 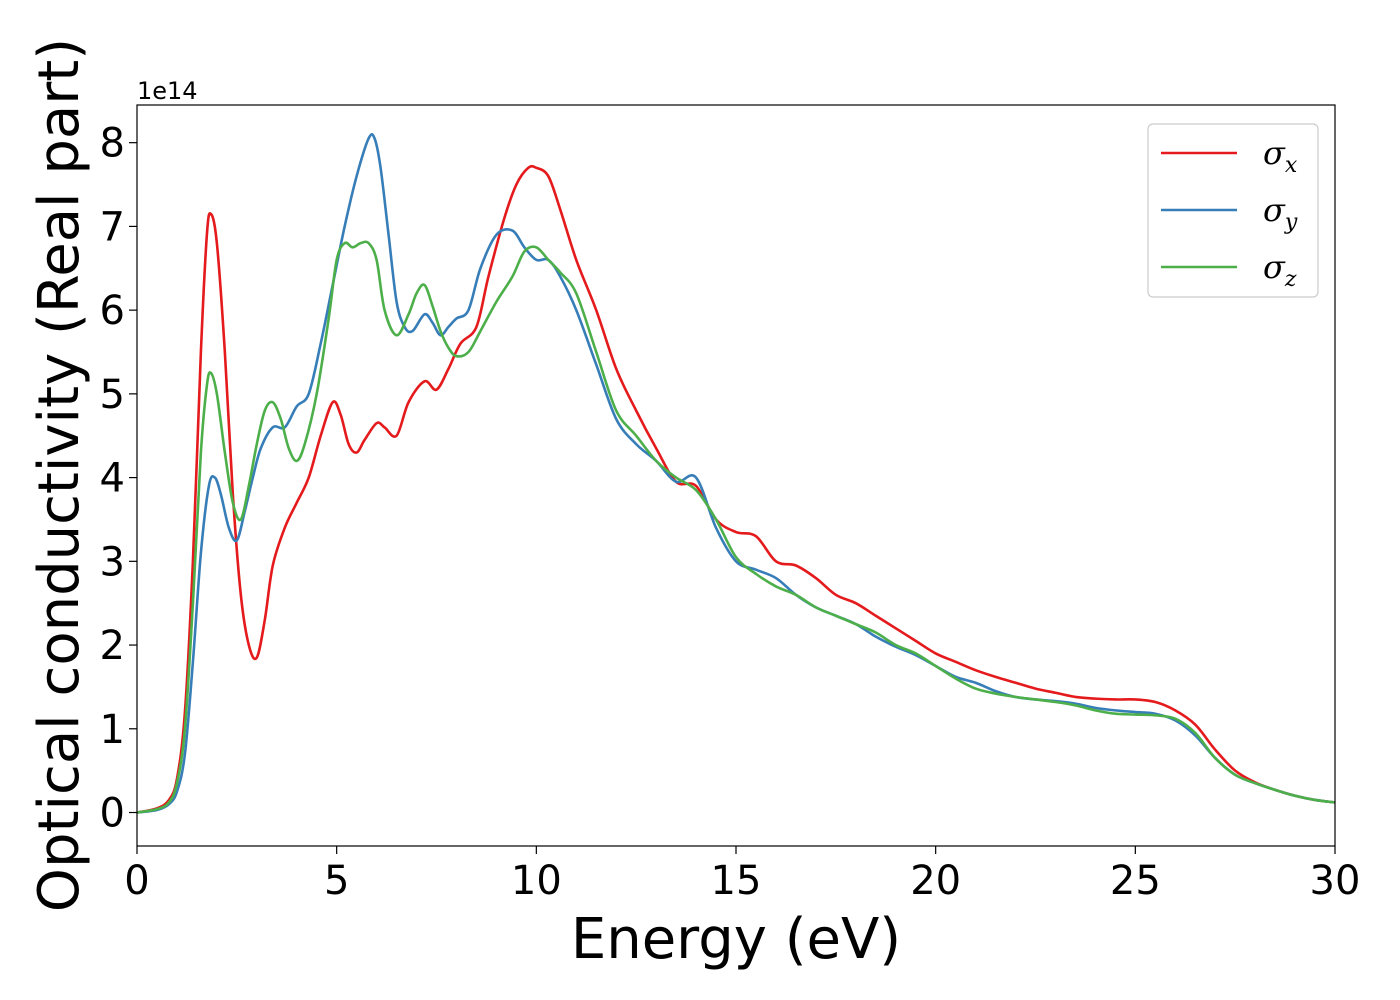 What do you see at coordinates (1335, 881) in the screenshot?
I see `x-tick-label: 30` at bounding box center [1335, 881].